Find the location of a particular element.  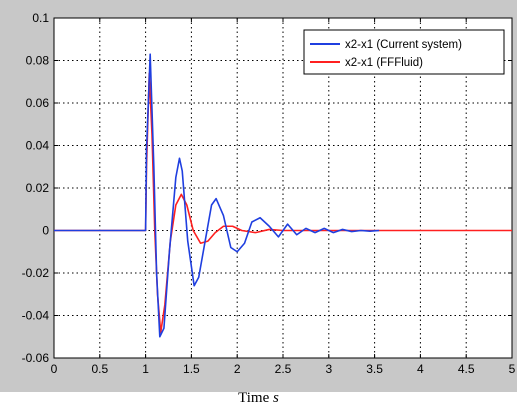

legend: x2-x1 (Current system) x2-x1 (FFFluid) is located at coordinates (404, 52).